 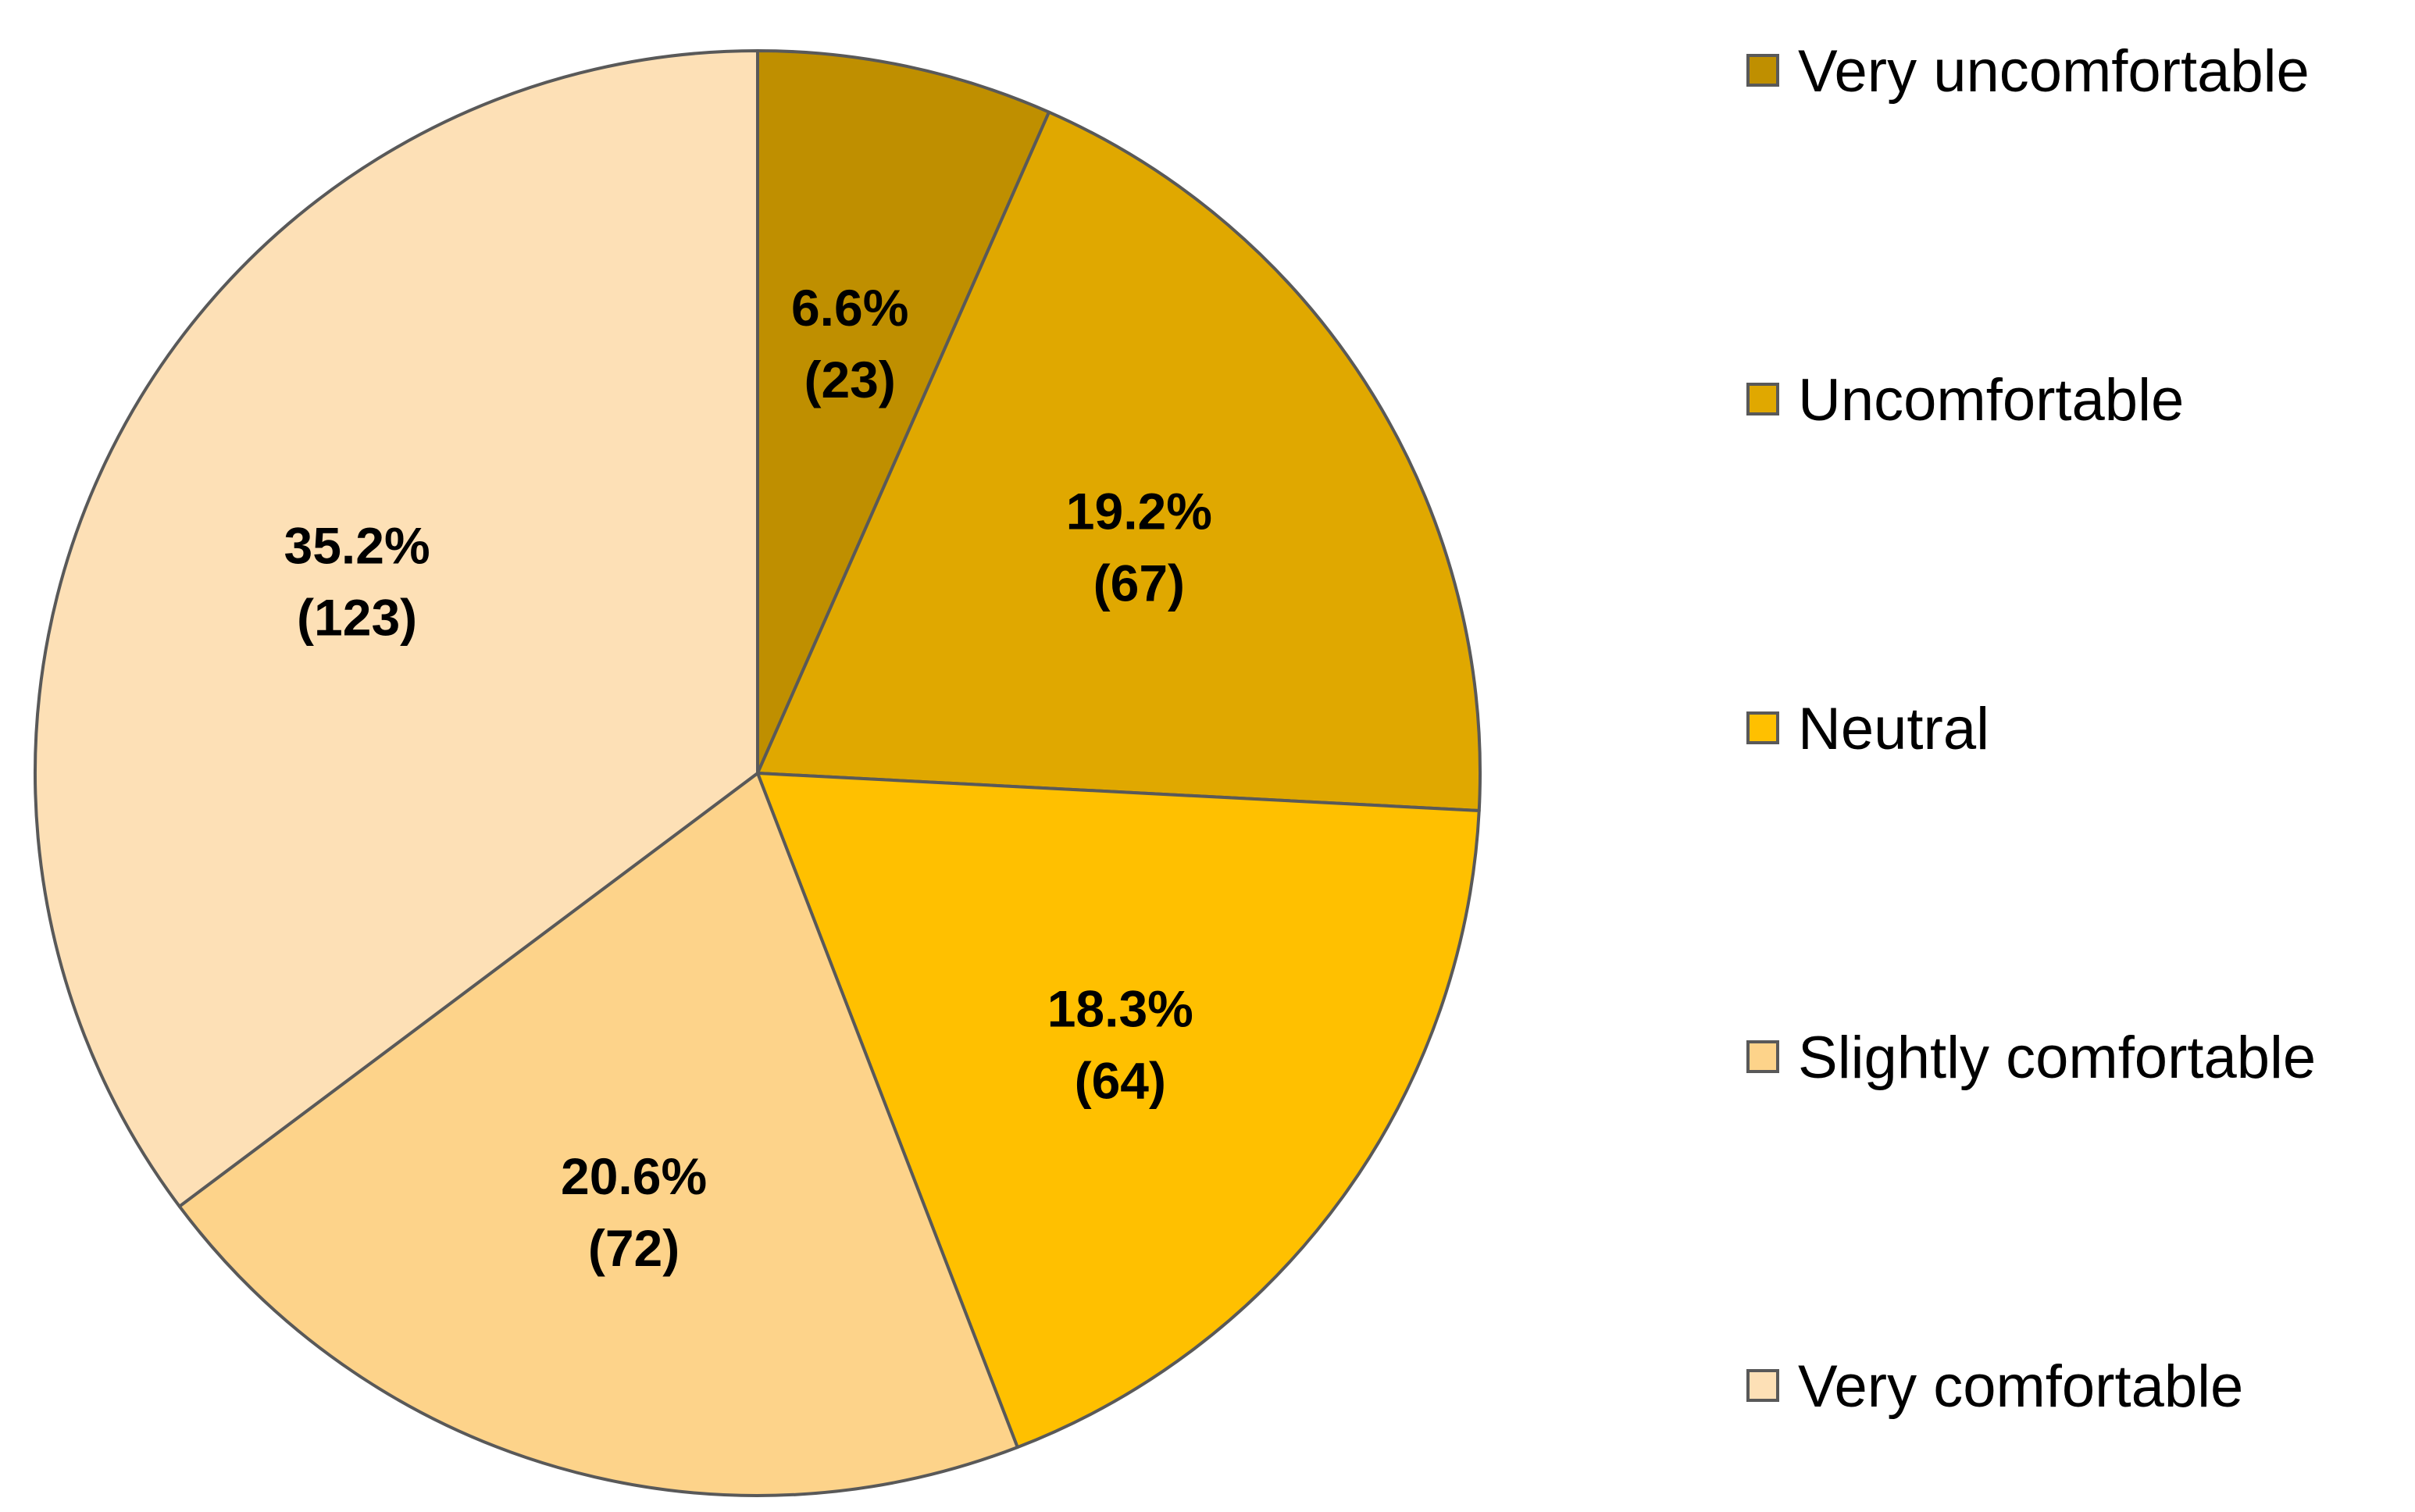 I want to click on slice-percent-label: 19.2%, so click(x=1139, y=511).